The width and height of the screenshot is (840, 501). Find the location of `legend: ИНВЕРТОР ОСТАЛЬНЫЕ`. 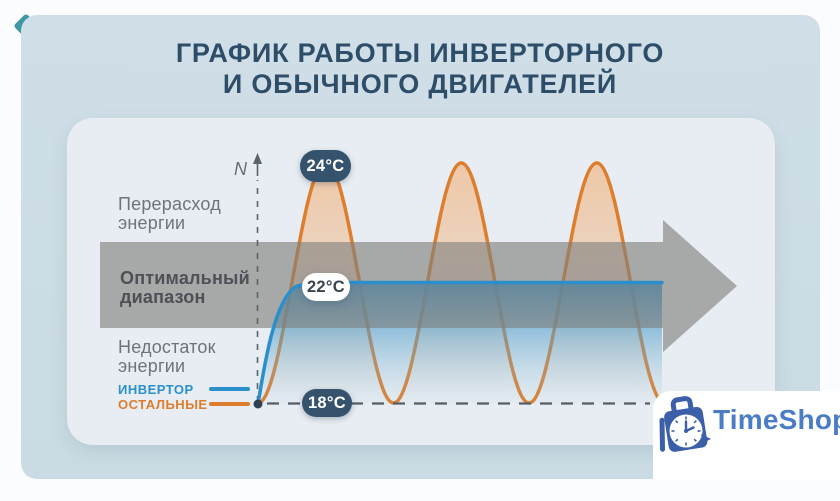

legend: ИНВЕРТОР ОСТАЛЬНЫЕ is located at coordinates (184, 397).